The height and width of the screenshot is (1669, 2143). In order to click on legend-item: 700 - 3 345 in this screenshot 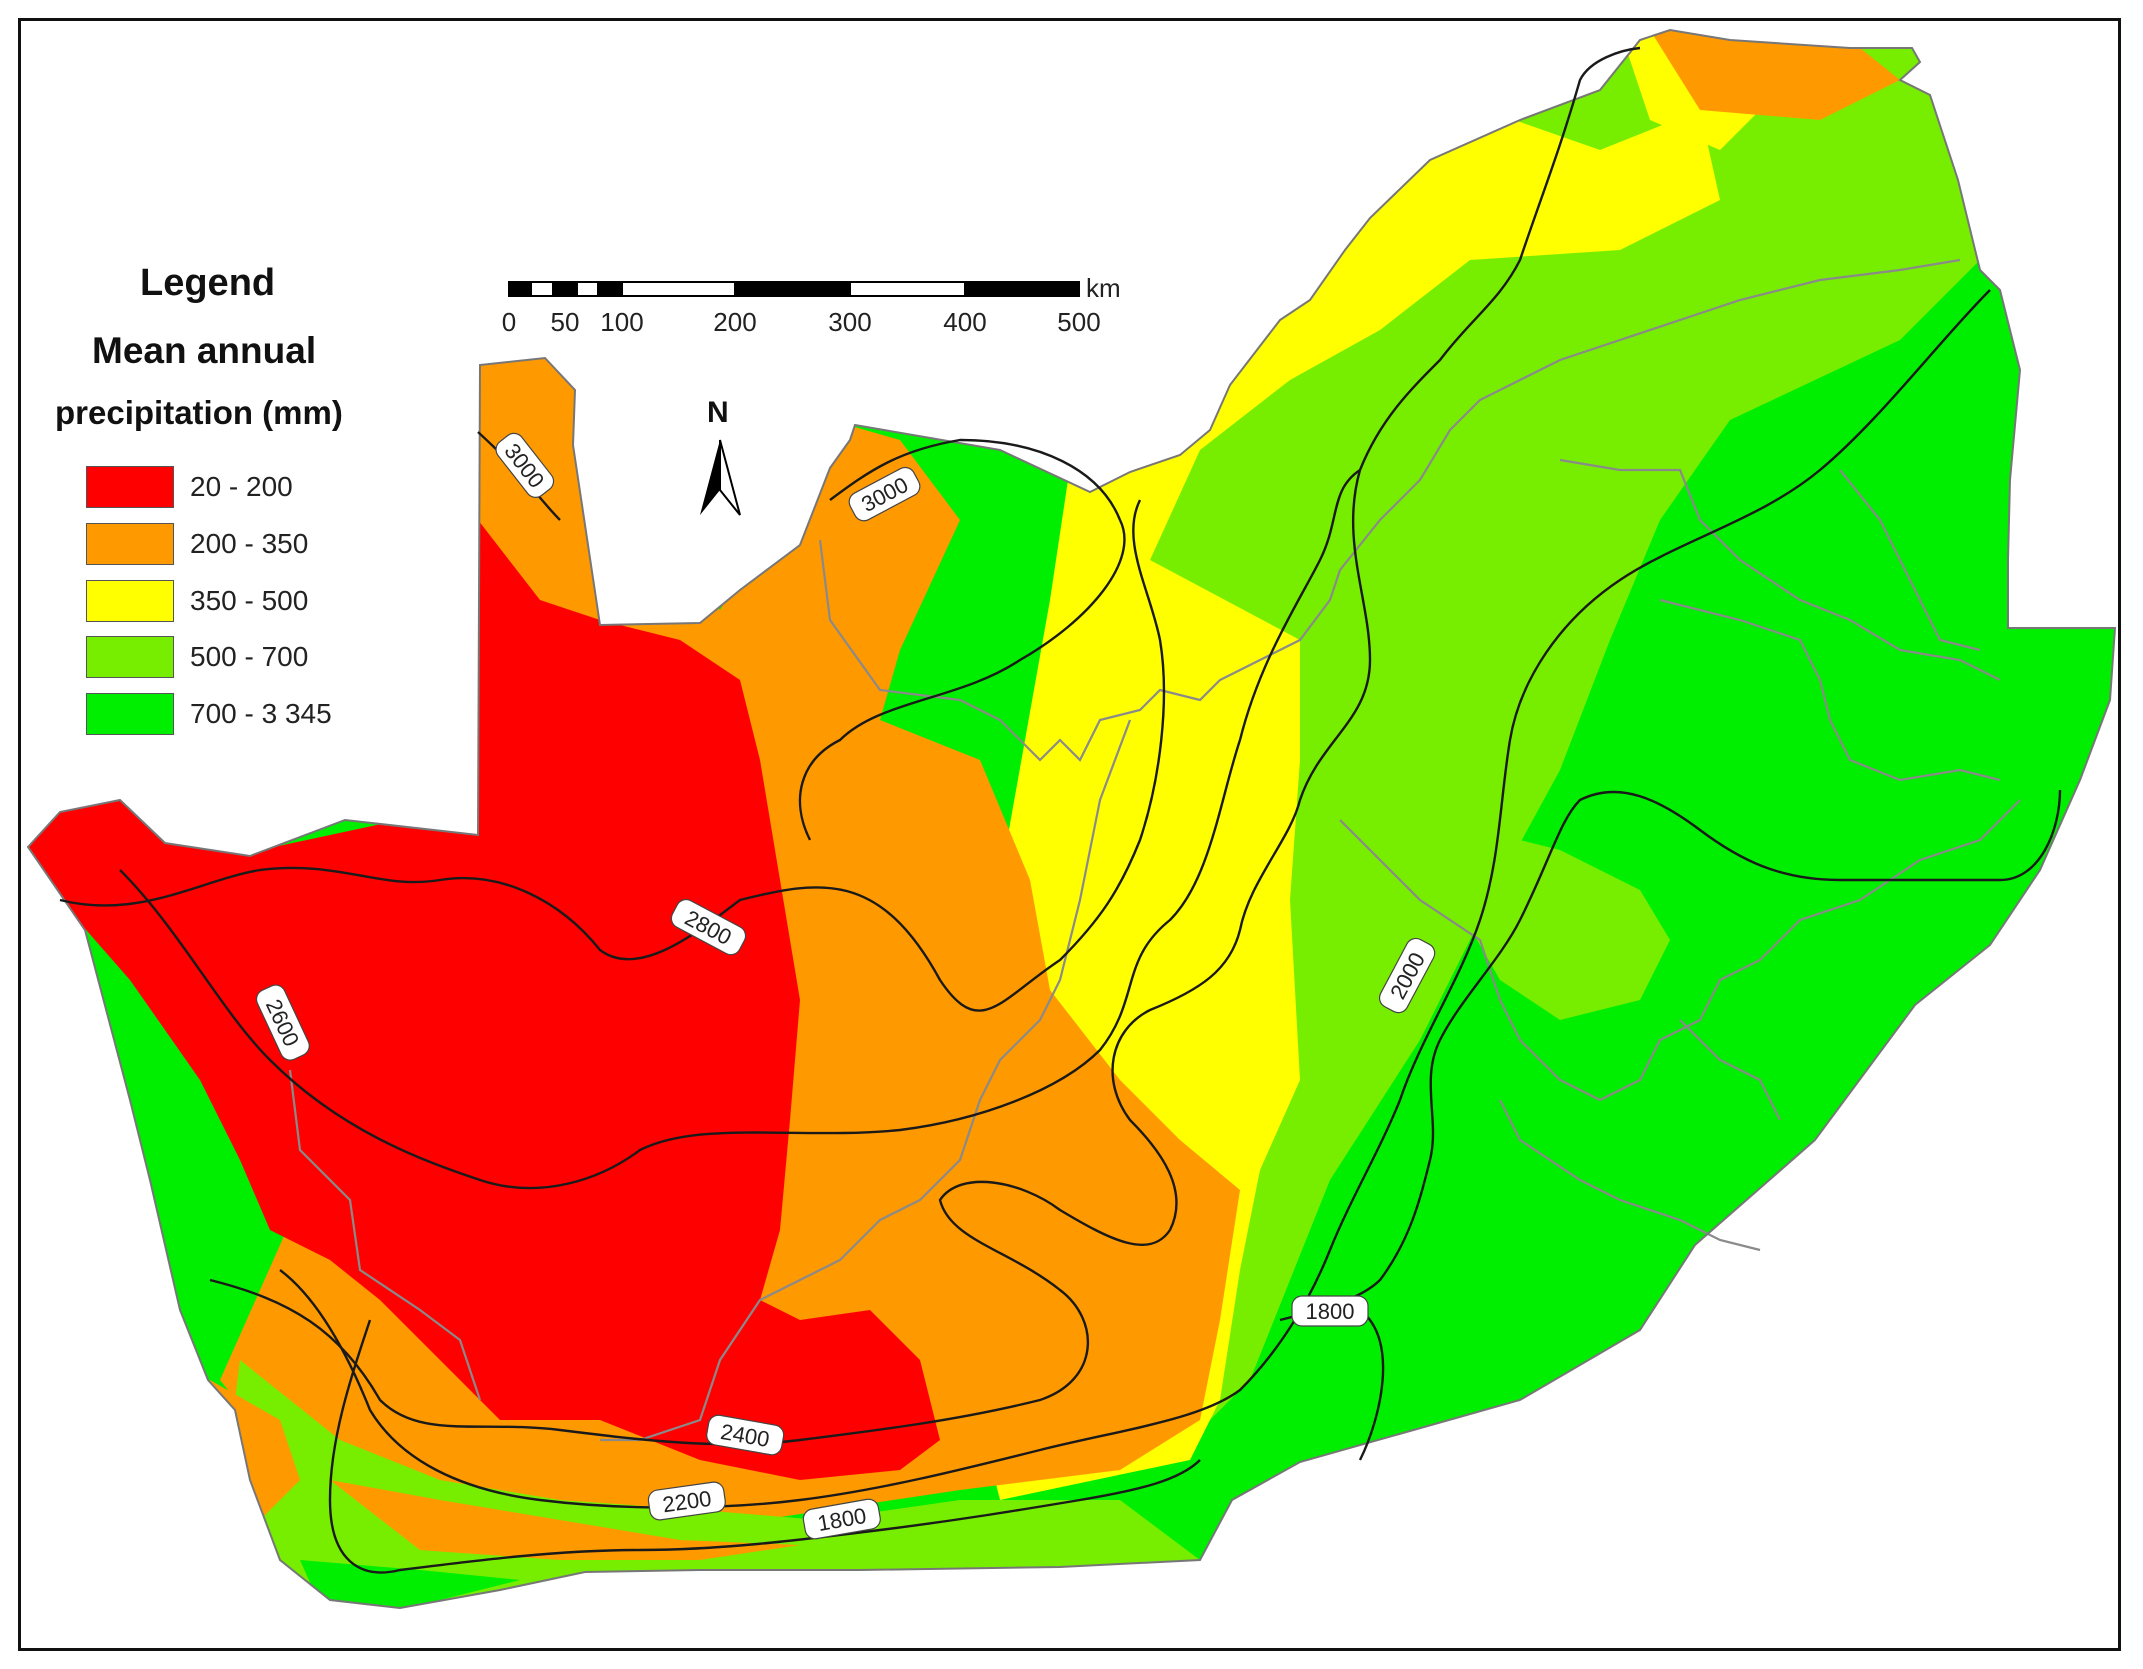, I will do `click(209, 714)`.